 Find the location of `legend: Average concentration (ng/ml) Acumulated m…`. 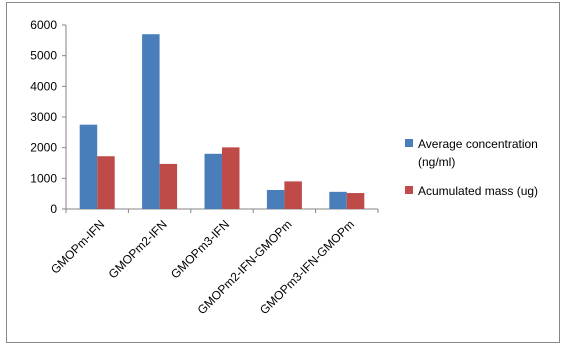

legend: Average concentration (ng/ml) Acumulated m… is located at coordinates (471, 167).